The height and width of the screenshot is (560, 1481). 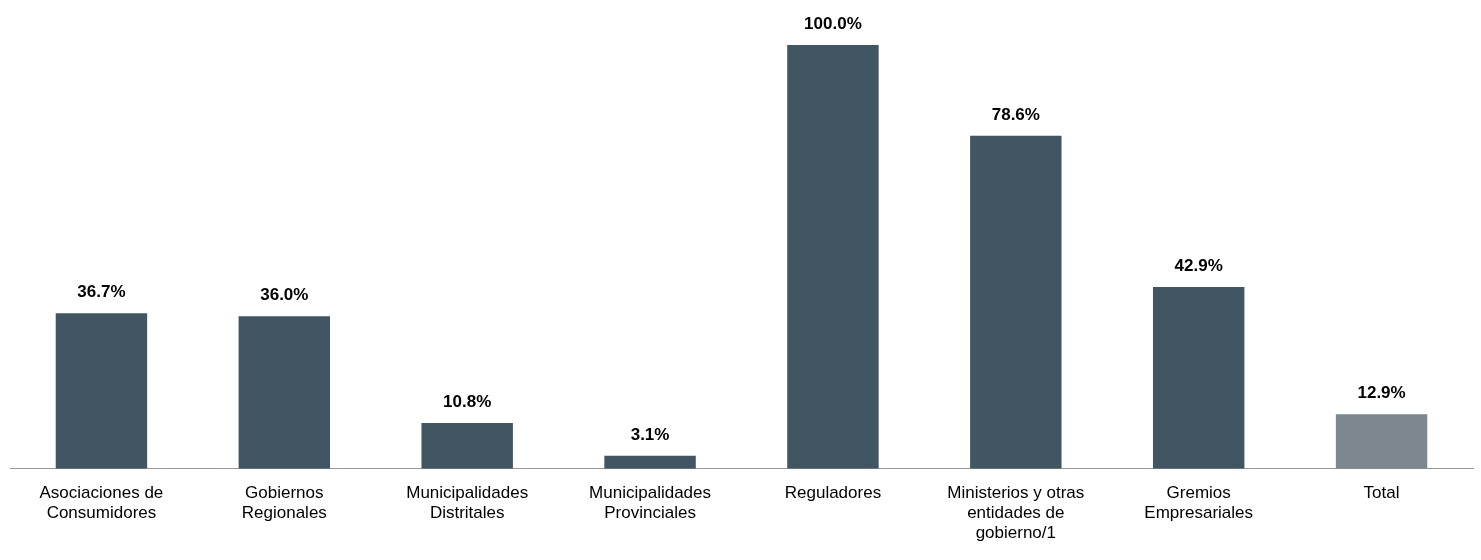 What do you see at coordinates (1016, 512) in the screenshot?
I see `x-tick-label: Ministerios y otras entidades de gobierno/1` at bounding box center [1016, 512].